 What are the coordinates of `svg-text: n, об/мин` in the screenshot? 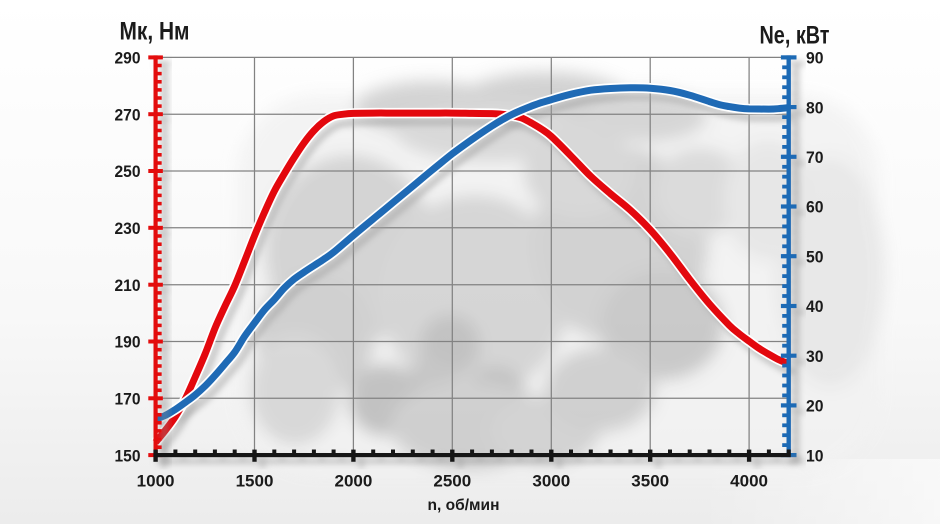 It's located at (464, 505).